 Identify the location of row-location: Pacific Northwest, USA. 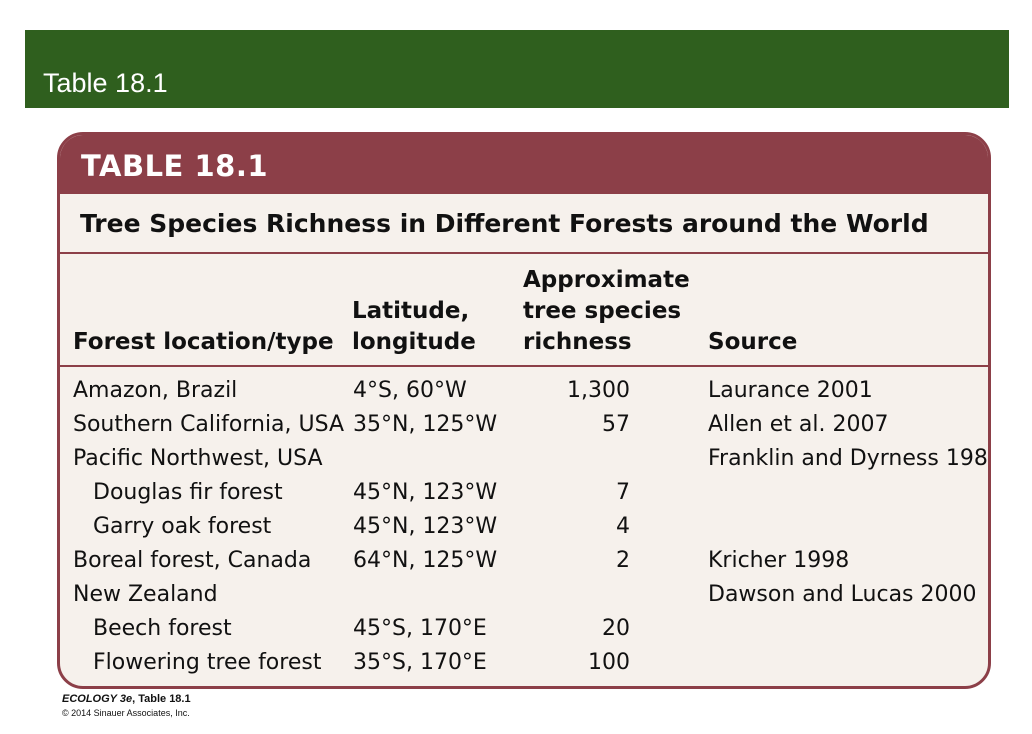
(198, 458).